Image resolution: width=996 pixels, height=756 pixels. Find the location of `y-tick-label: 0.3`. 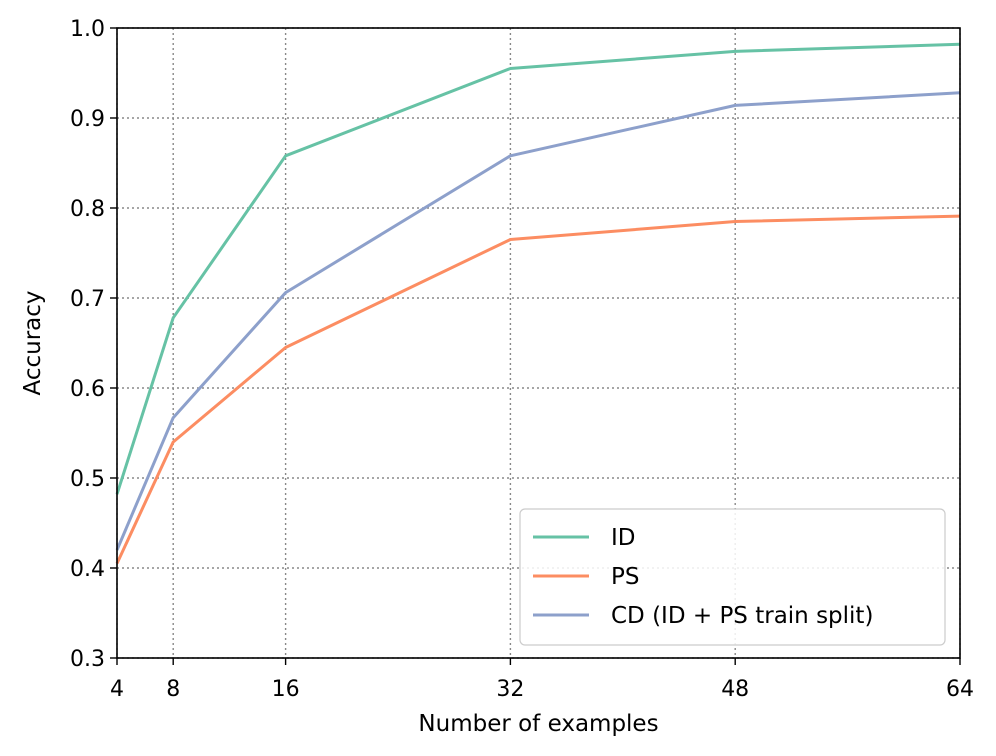

y-tick-label: 0.3 is located at coordinates (87, 659).